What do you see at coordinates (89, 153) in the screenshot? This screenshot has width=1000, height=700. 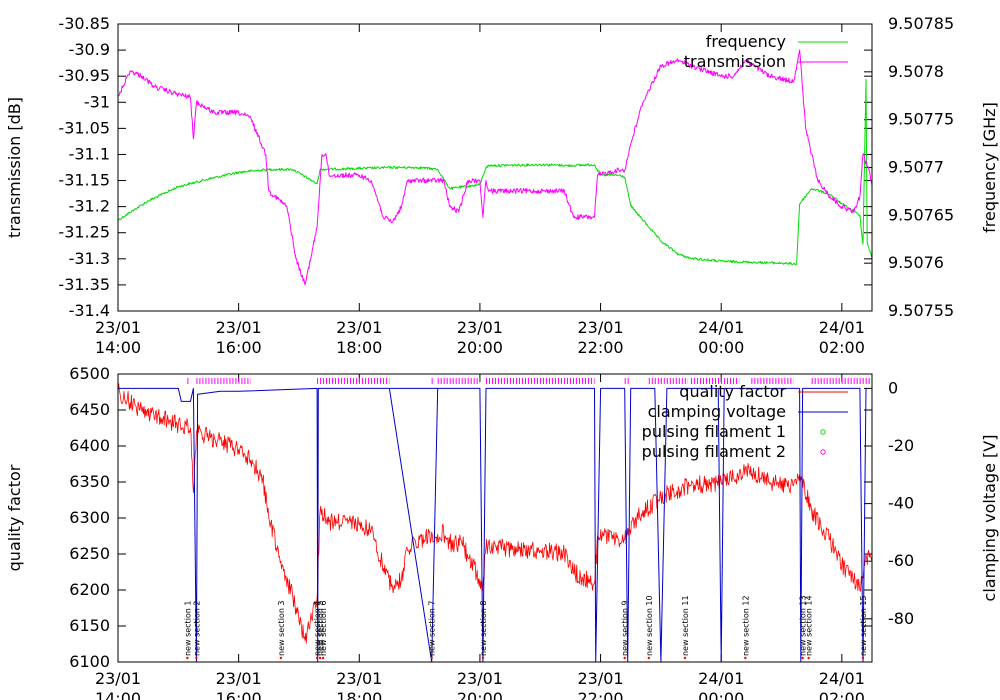 I see `y-tick-label: -31.1` at bounding box center [89, 153].